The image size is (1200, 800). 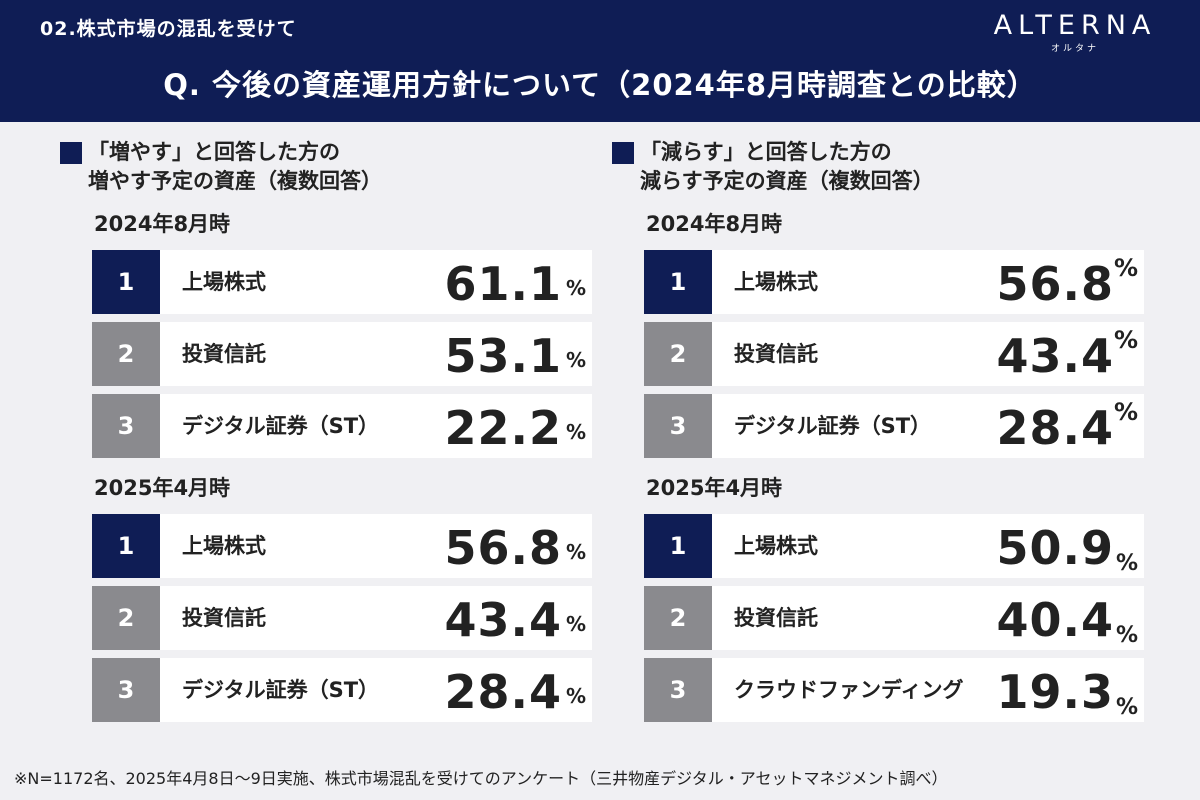 I want to click on brand-logo: ALTERNA オルタナ, so click(x=1075, y=32).